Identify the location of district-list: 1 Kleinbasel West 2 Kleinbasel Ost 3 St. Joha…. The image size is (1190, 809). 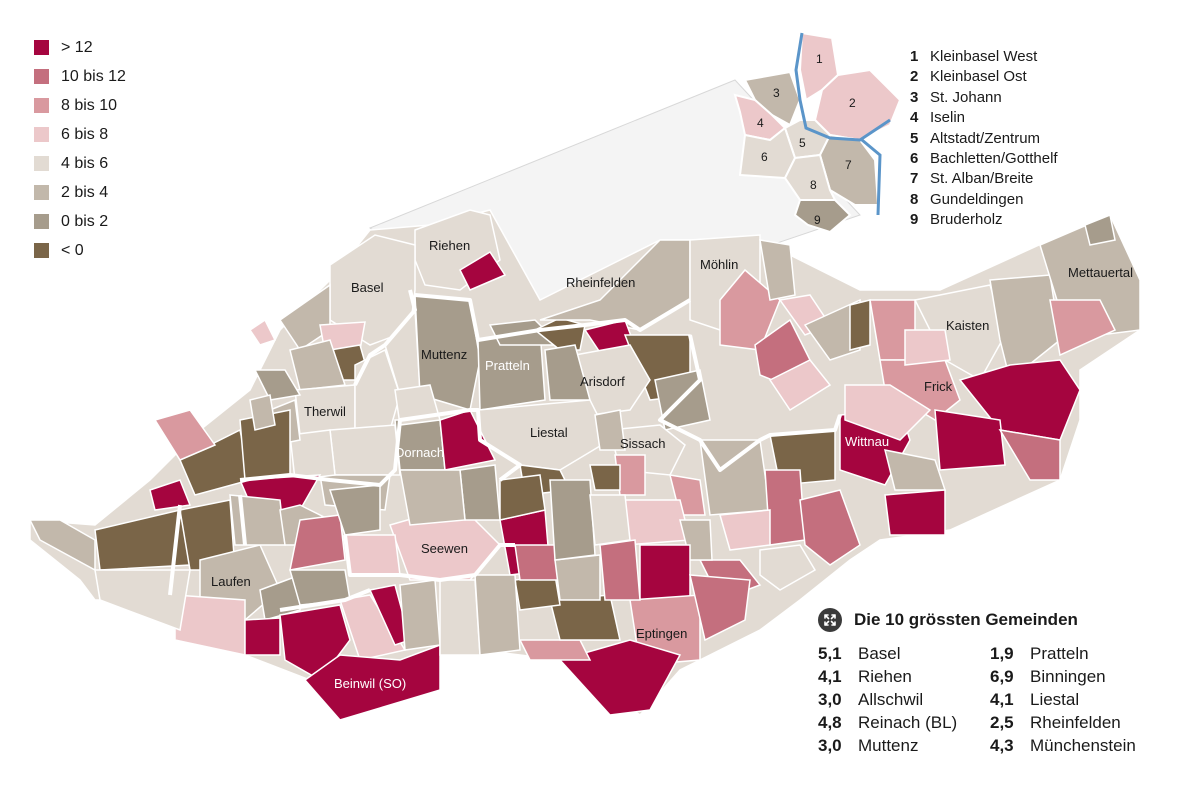
(984, 139).